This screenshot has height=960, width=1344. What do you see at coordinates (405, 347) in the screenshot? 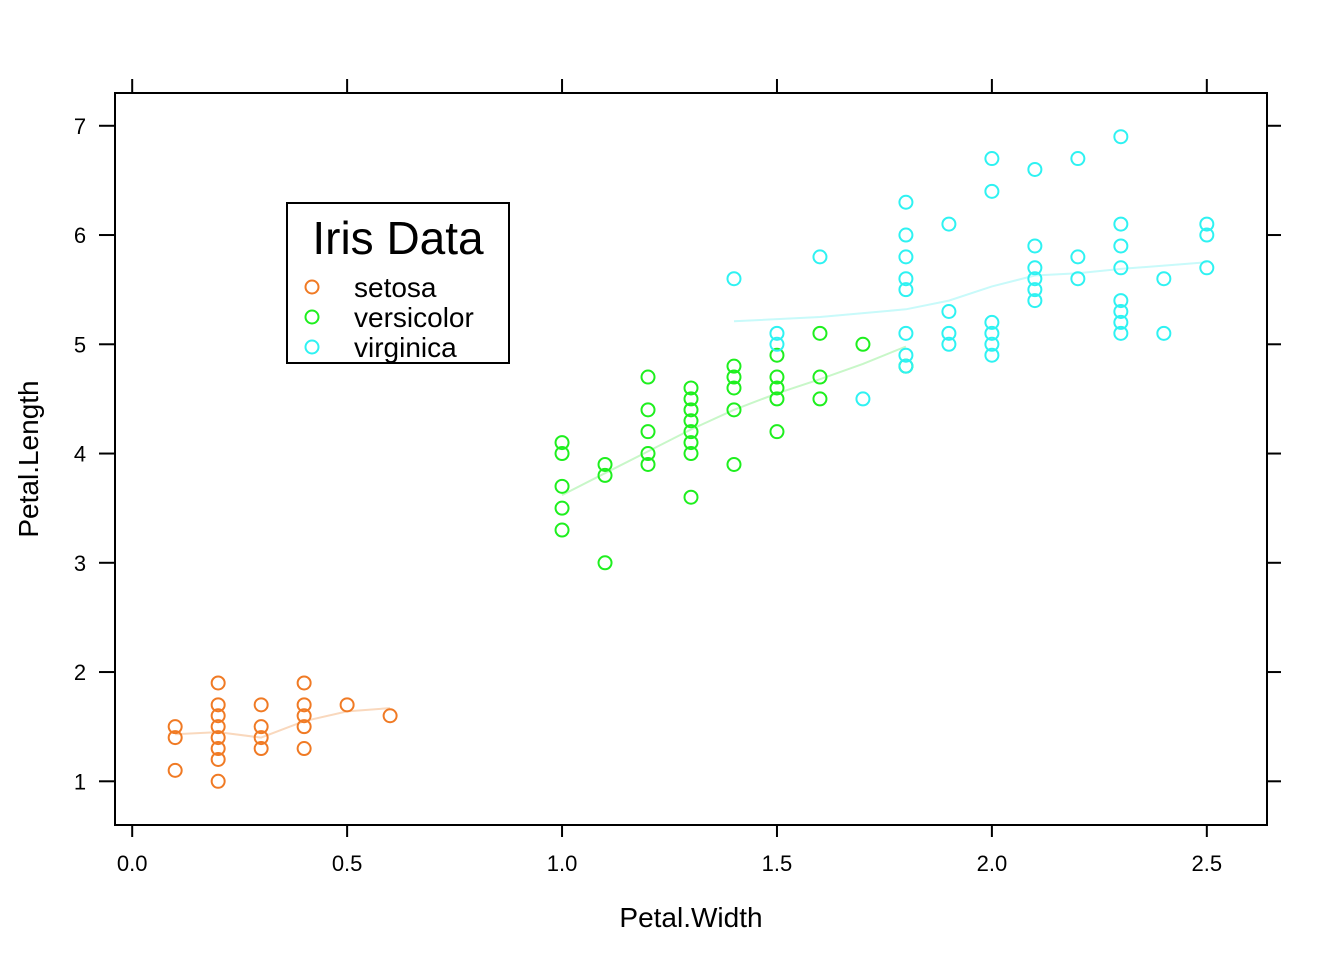
I see `legend-label-virginica: virginica` at bounding box center [405, 347].